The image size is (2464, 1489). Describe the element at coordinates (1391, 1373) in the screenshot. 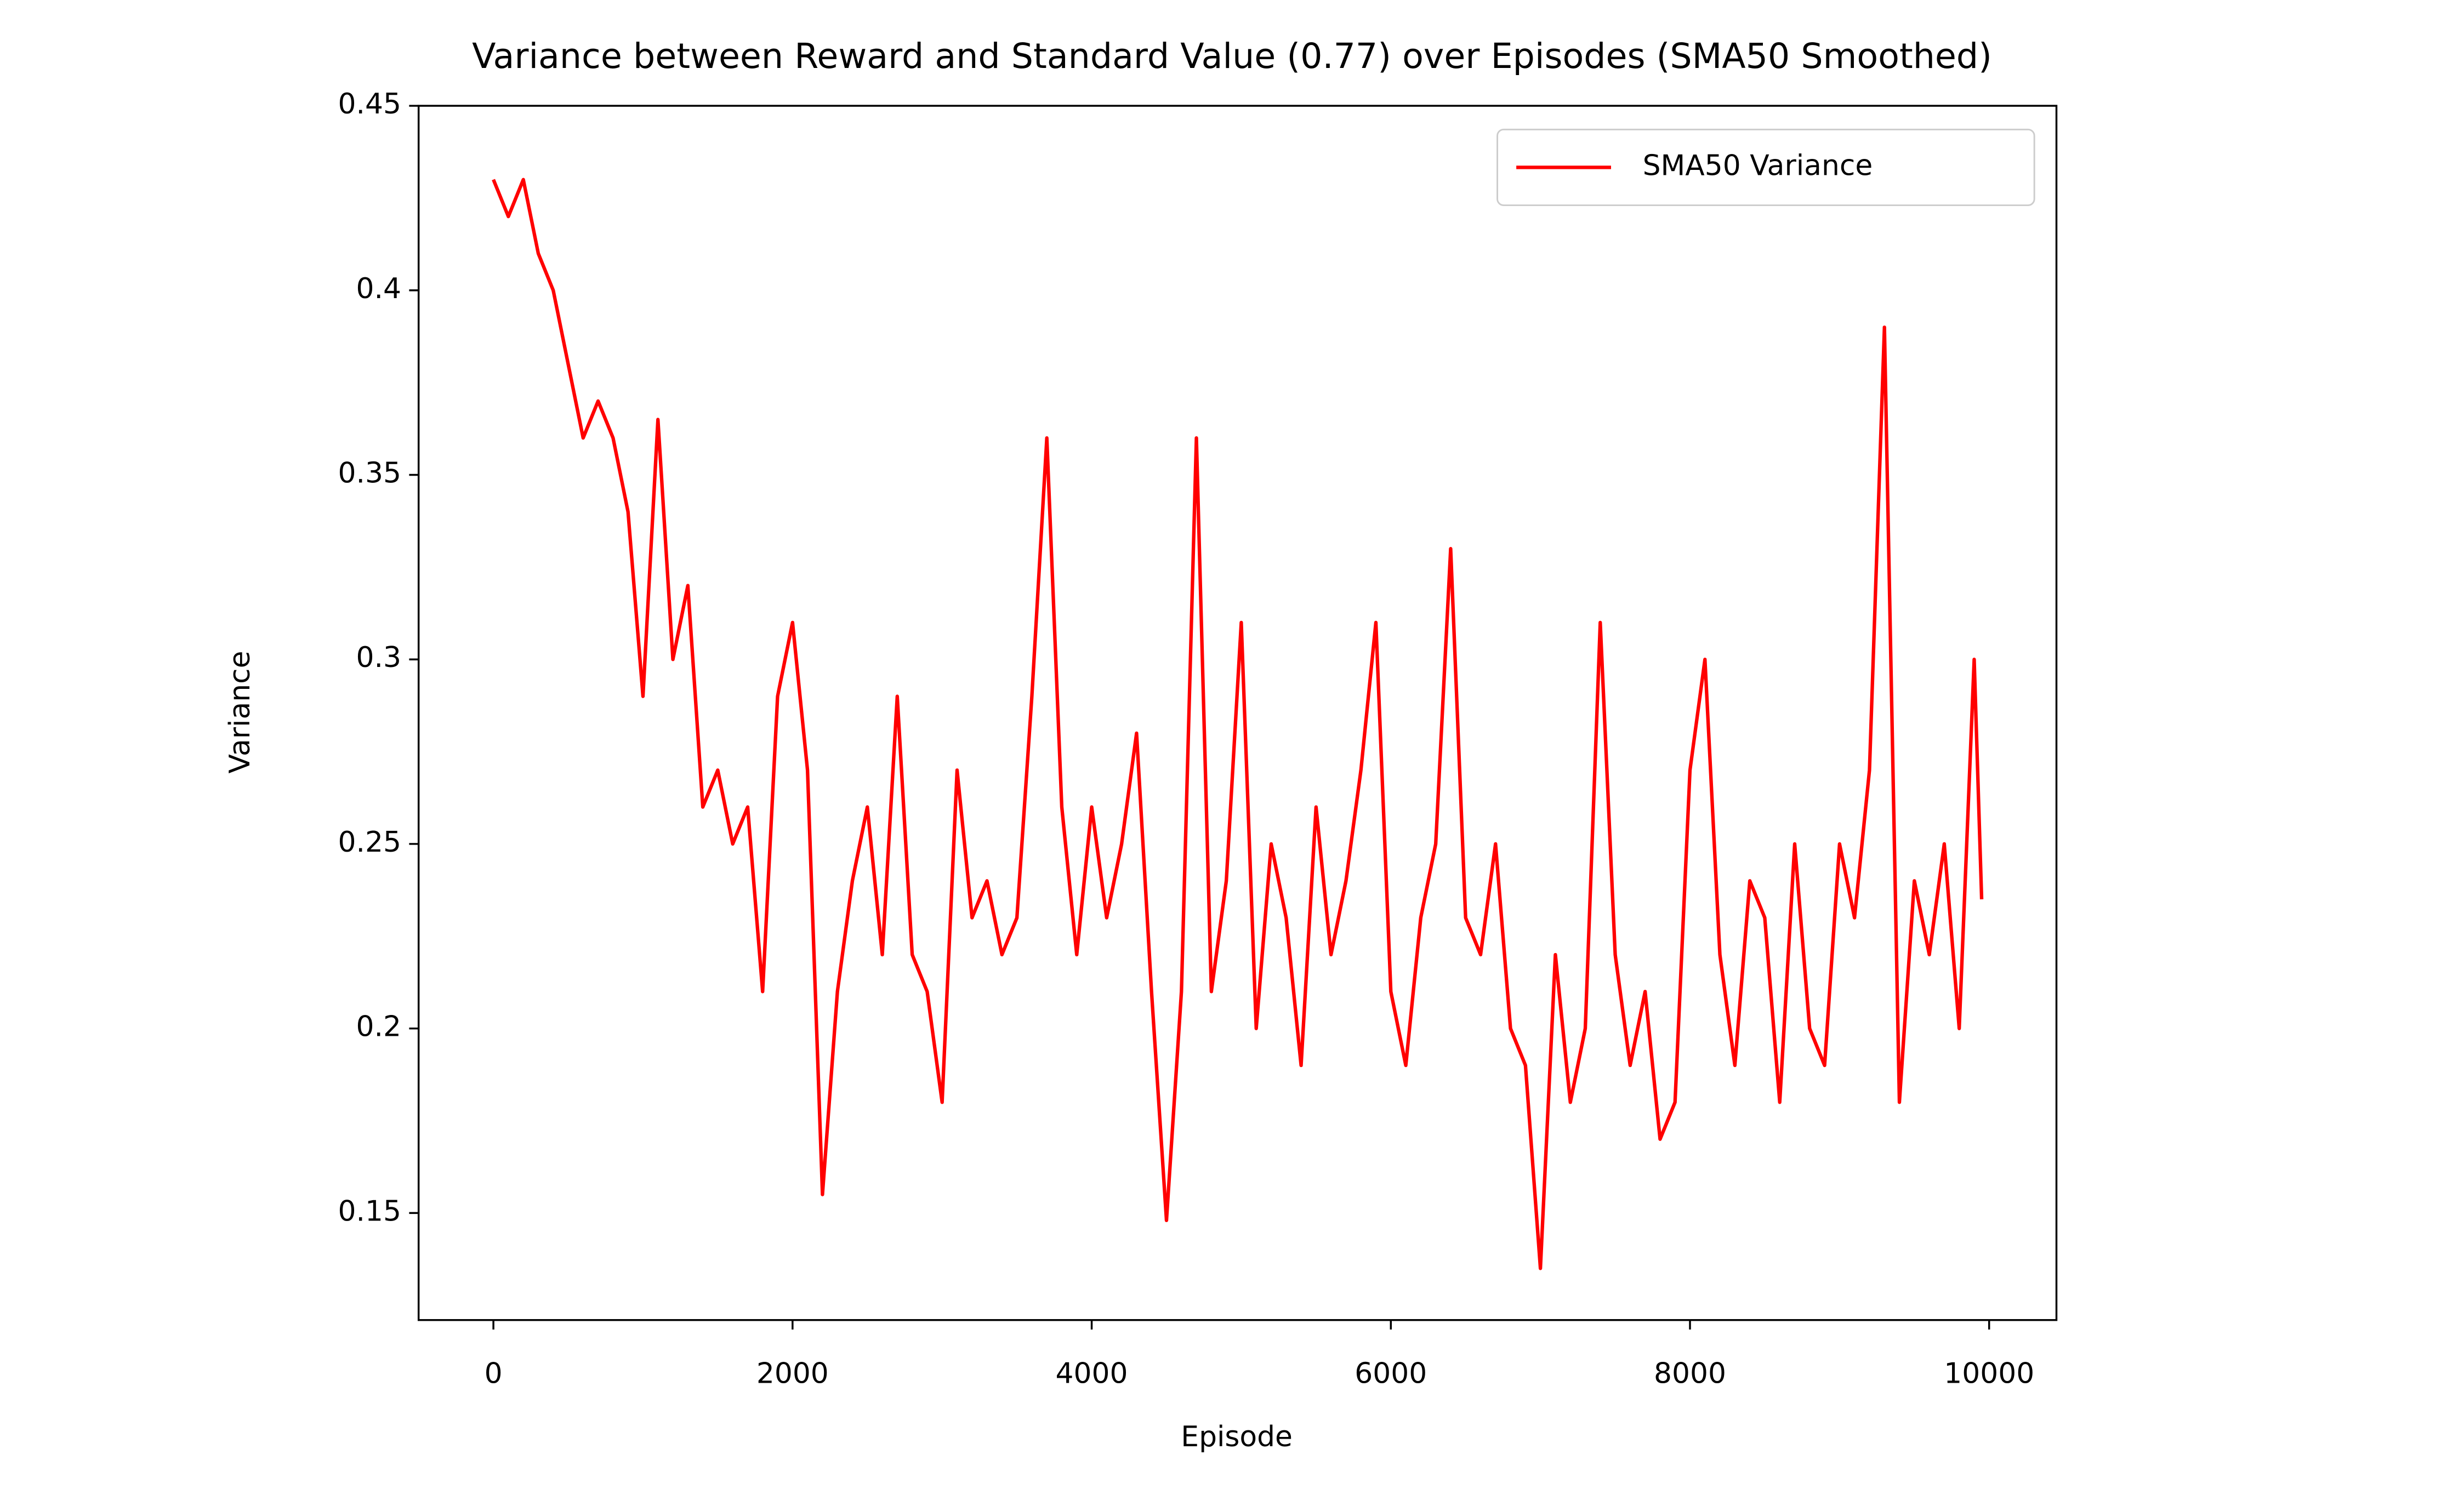

I see `x-tick-label: 6000` at that location.